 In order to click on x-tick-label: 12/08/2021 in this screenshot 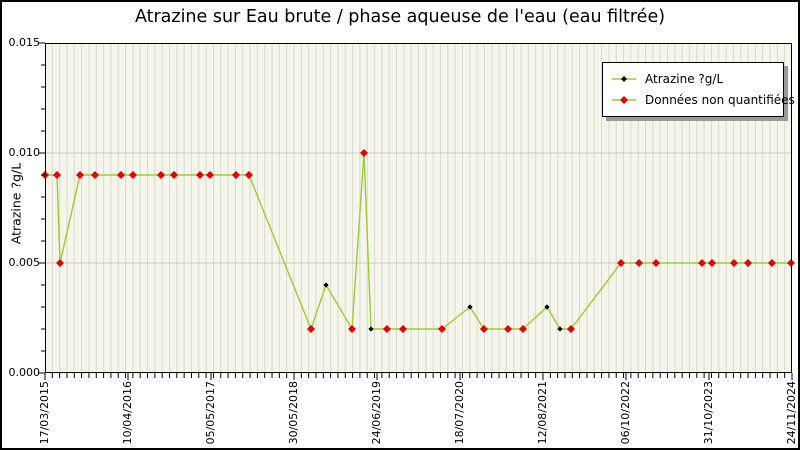, I will do `click(542, 413)`.